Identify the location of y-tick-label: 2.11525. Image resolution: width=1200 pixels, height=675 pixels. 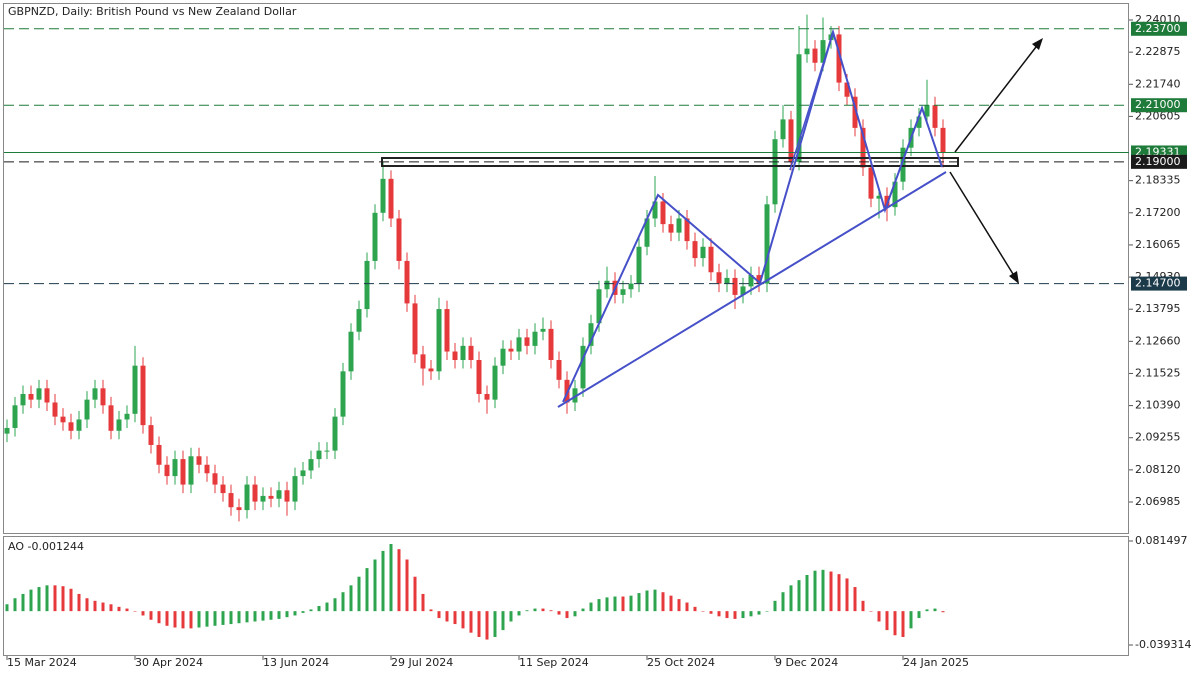
(1158, 372).